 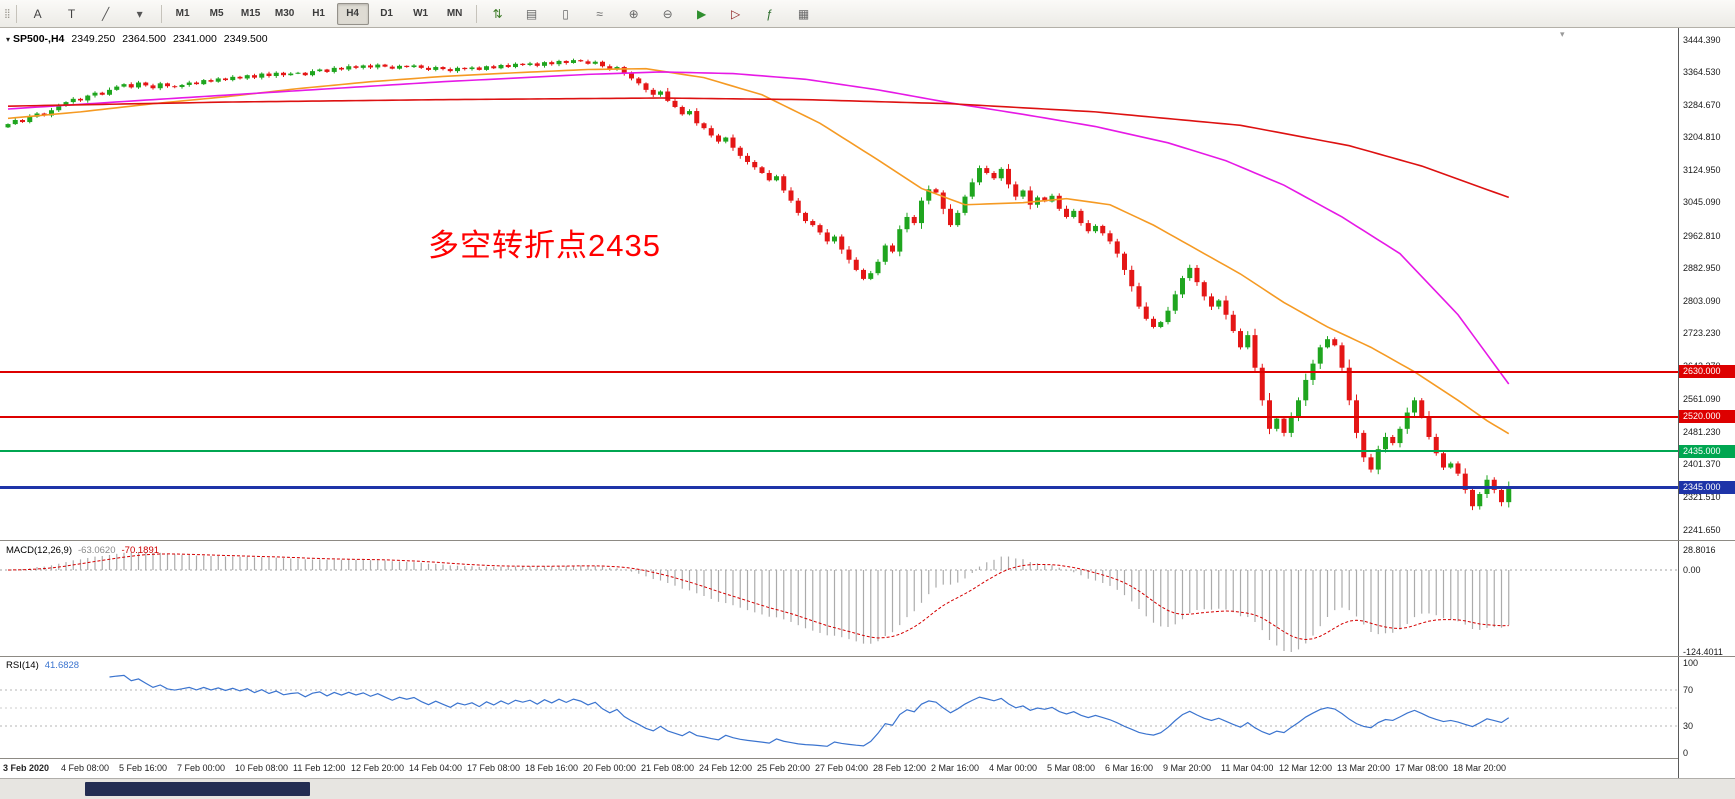 I want to click on timeframe-button-m5: M5, so click(x=216, y=13).